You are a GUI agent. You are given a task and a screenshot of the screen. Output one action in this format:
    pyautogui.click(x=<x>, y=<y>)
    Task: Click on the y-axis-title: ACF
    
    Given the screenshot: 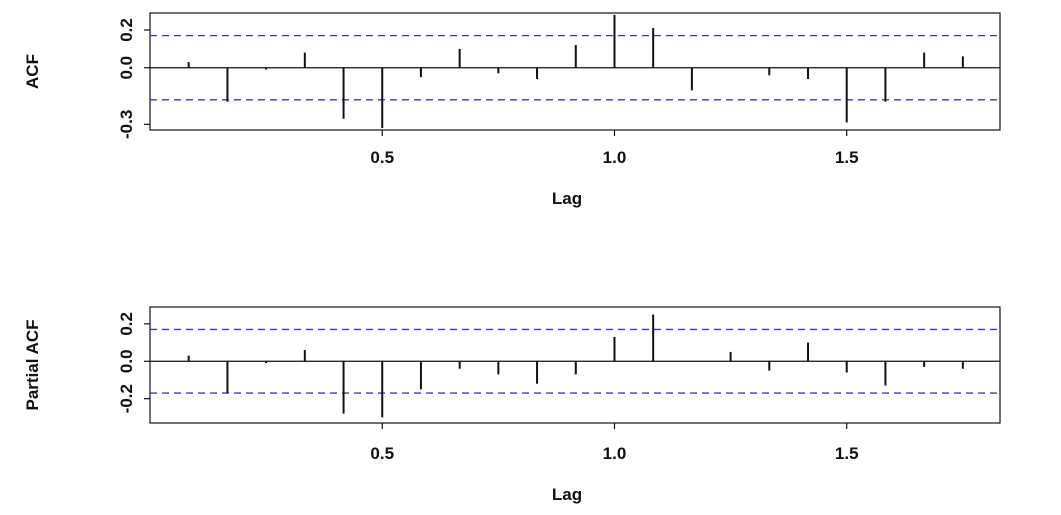 What is the action you would take?
    pyautogui.click(x=32, y=71)
    